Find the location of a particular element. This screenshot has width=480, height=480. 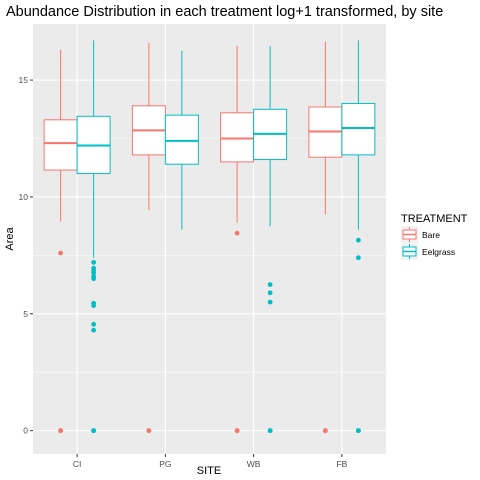

box-eelgrass-ci is located at coordinates (93, 237).